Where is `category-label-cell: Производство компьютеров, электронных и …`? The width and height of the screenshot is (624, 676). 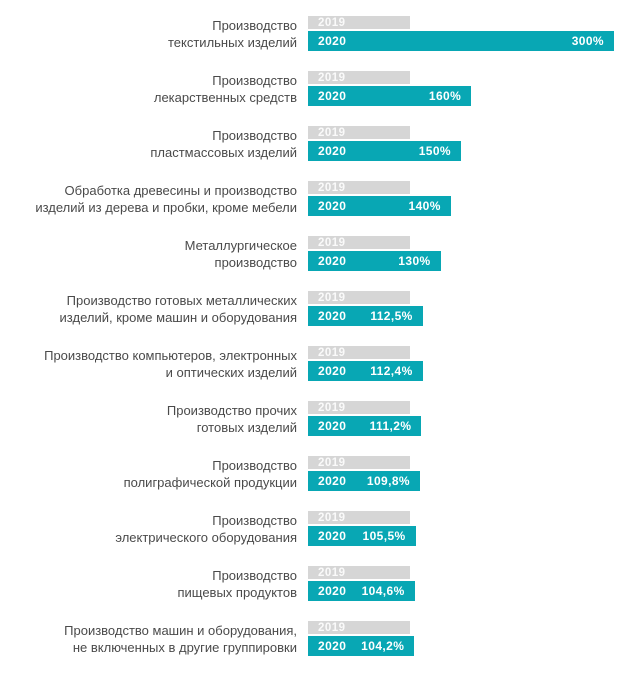
category-label-cell: Производство компьютеров, электронных и … is located at coordinates (148, 363).